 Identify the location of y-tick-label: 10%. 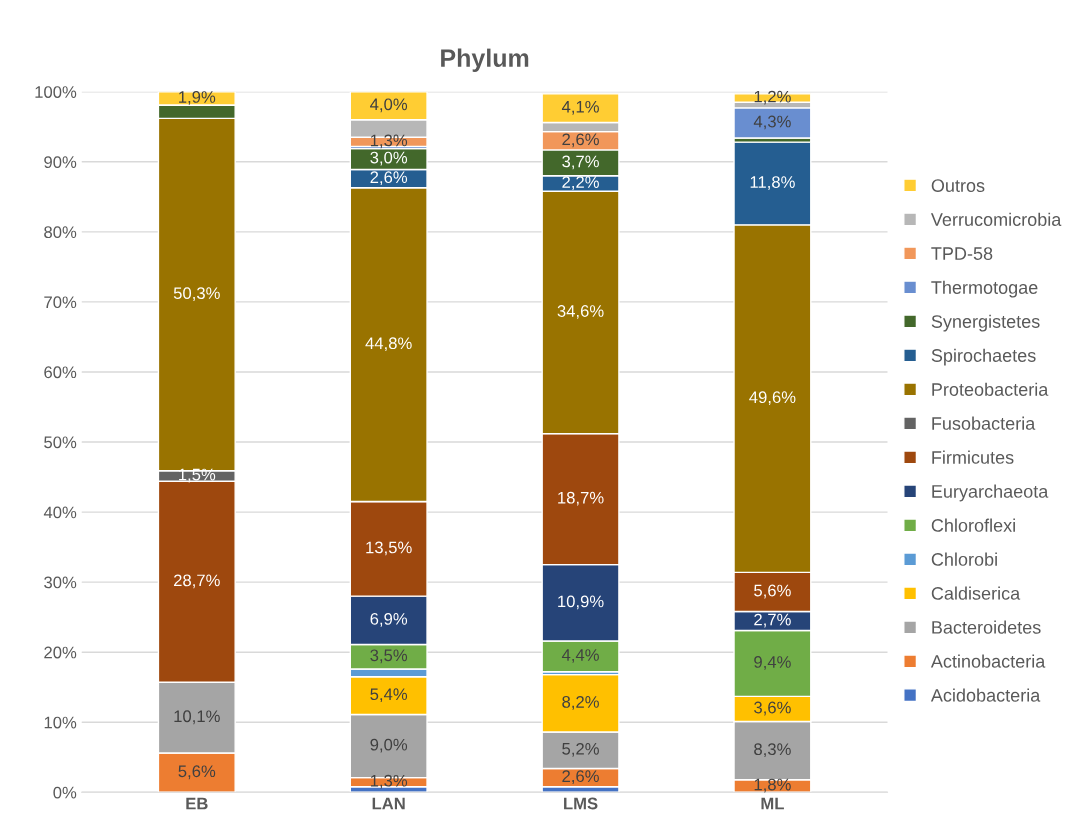
(60, 722).